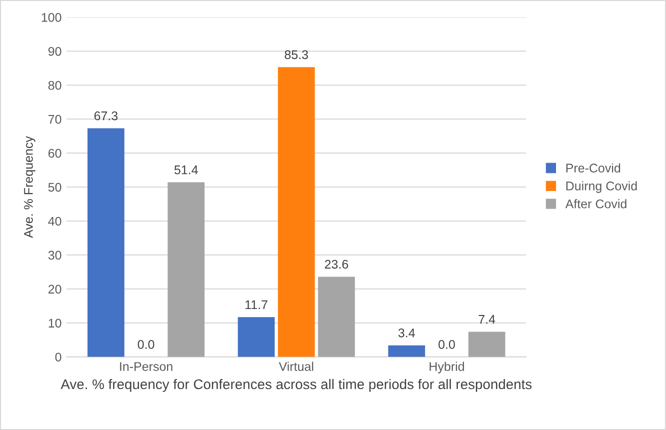  What do you see at coordinates (406, 333) in the screenshot?
I see `data-label: 3.4` at bounding box center [406, 333].